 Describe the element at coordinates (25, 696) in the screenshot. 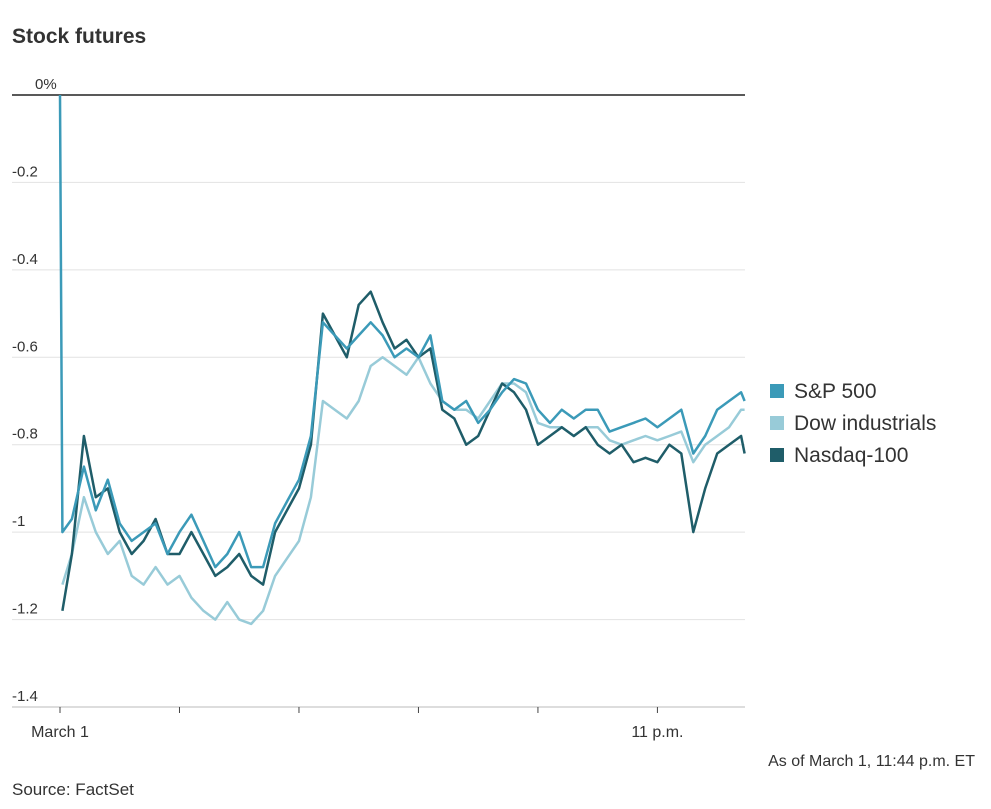

I see `y-tick-label: -1.4` at that location.